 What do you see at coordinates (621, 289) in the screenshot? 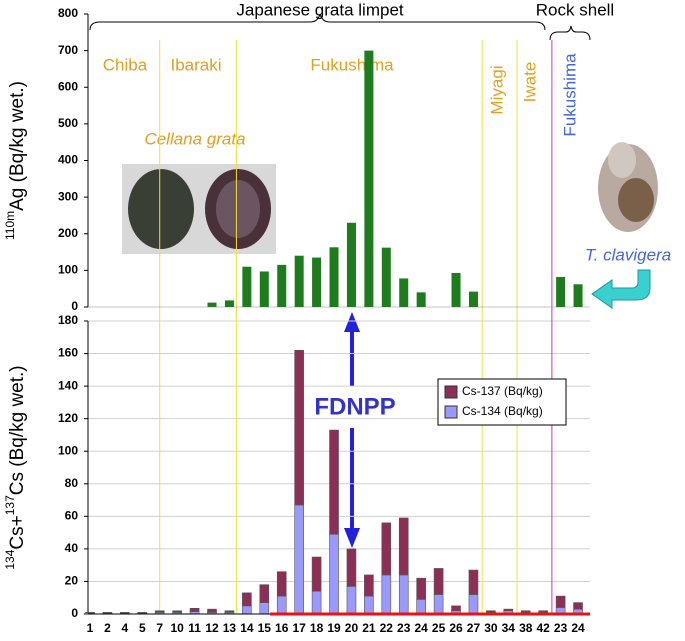
I see `pointer-arrow` at bounding box center [621, 289].